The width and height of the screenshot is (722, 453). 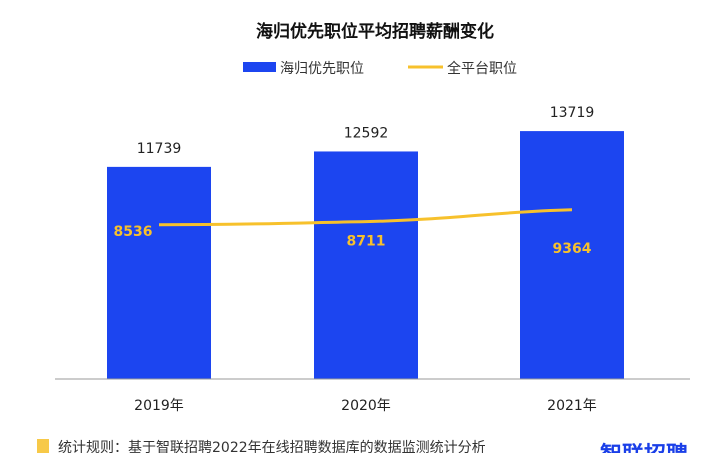 What do you see at coordinates (375, 31) in the screenshot?
I see `chart-title: 海归优先职位平均招聘薪酬变化` at bounding box center [375, 31].